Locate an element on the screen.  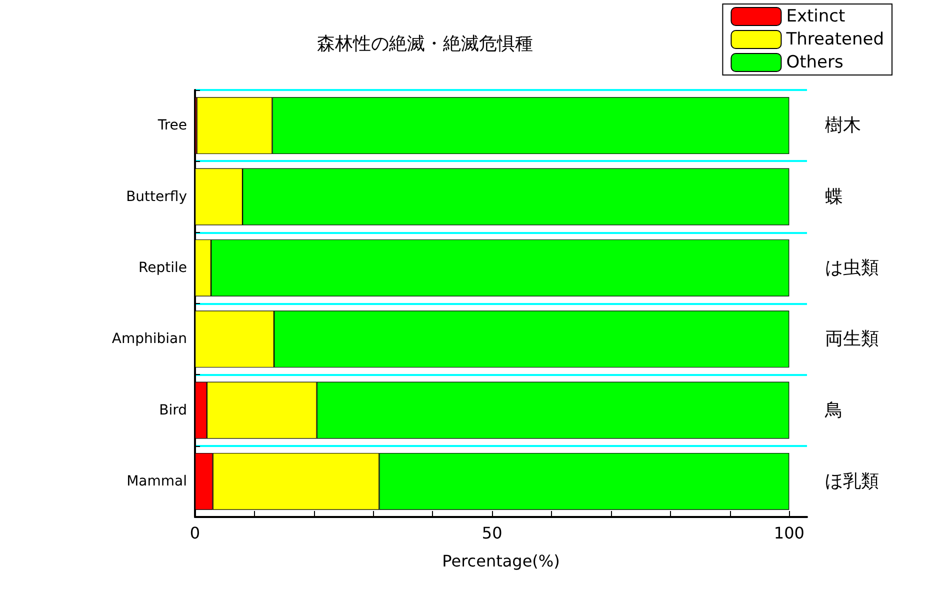
y2-tick-label: ほ乳類 is located at coordinates (852, 481).